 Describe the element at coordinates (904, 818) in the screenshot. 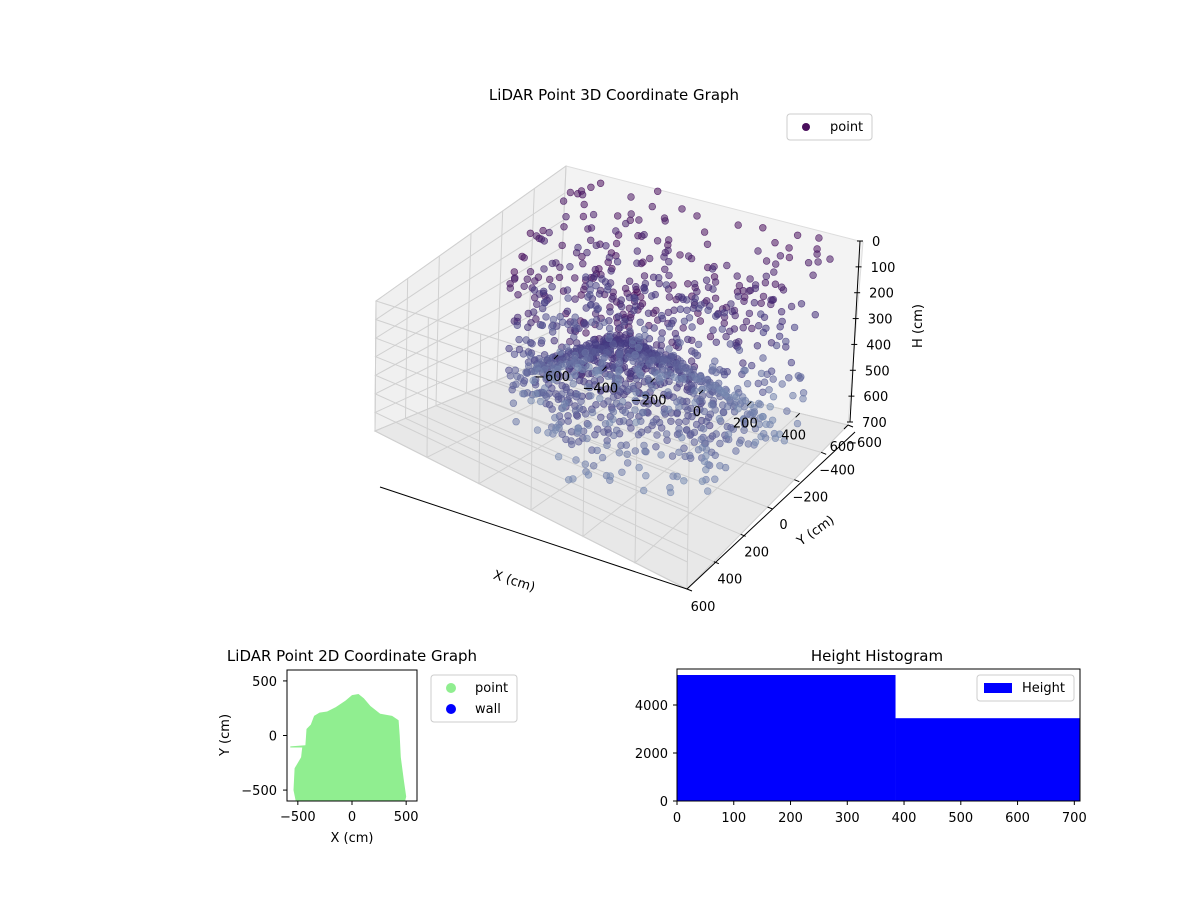

I see `x-tick-label-histogram: 400` at that location.